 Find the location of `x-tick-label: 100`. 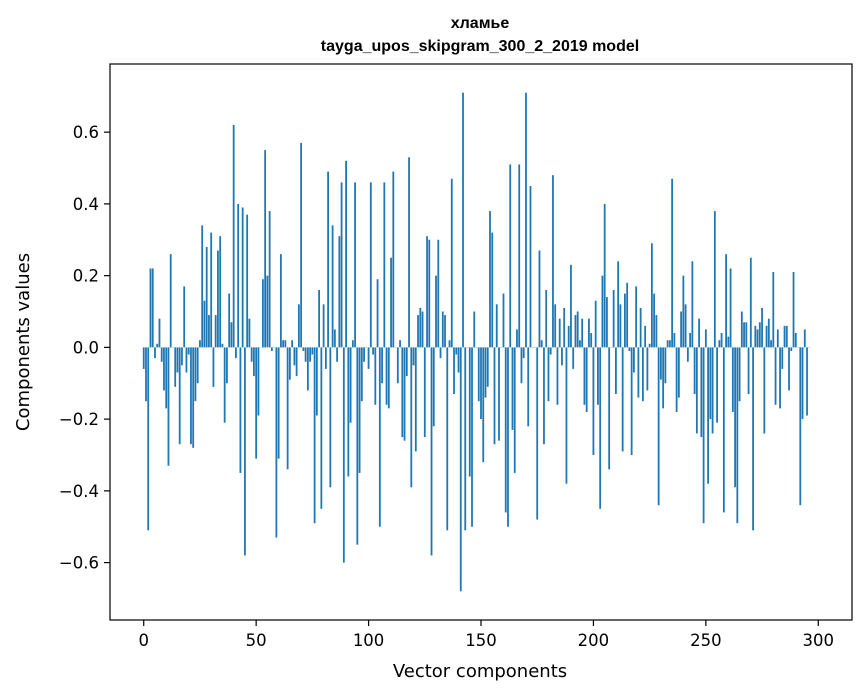

x-tick-label: 100 is located at coordinates (369, 640).